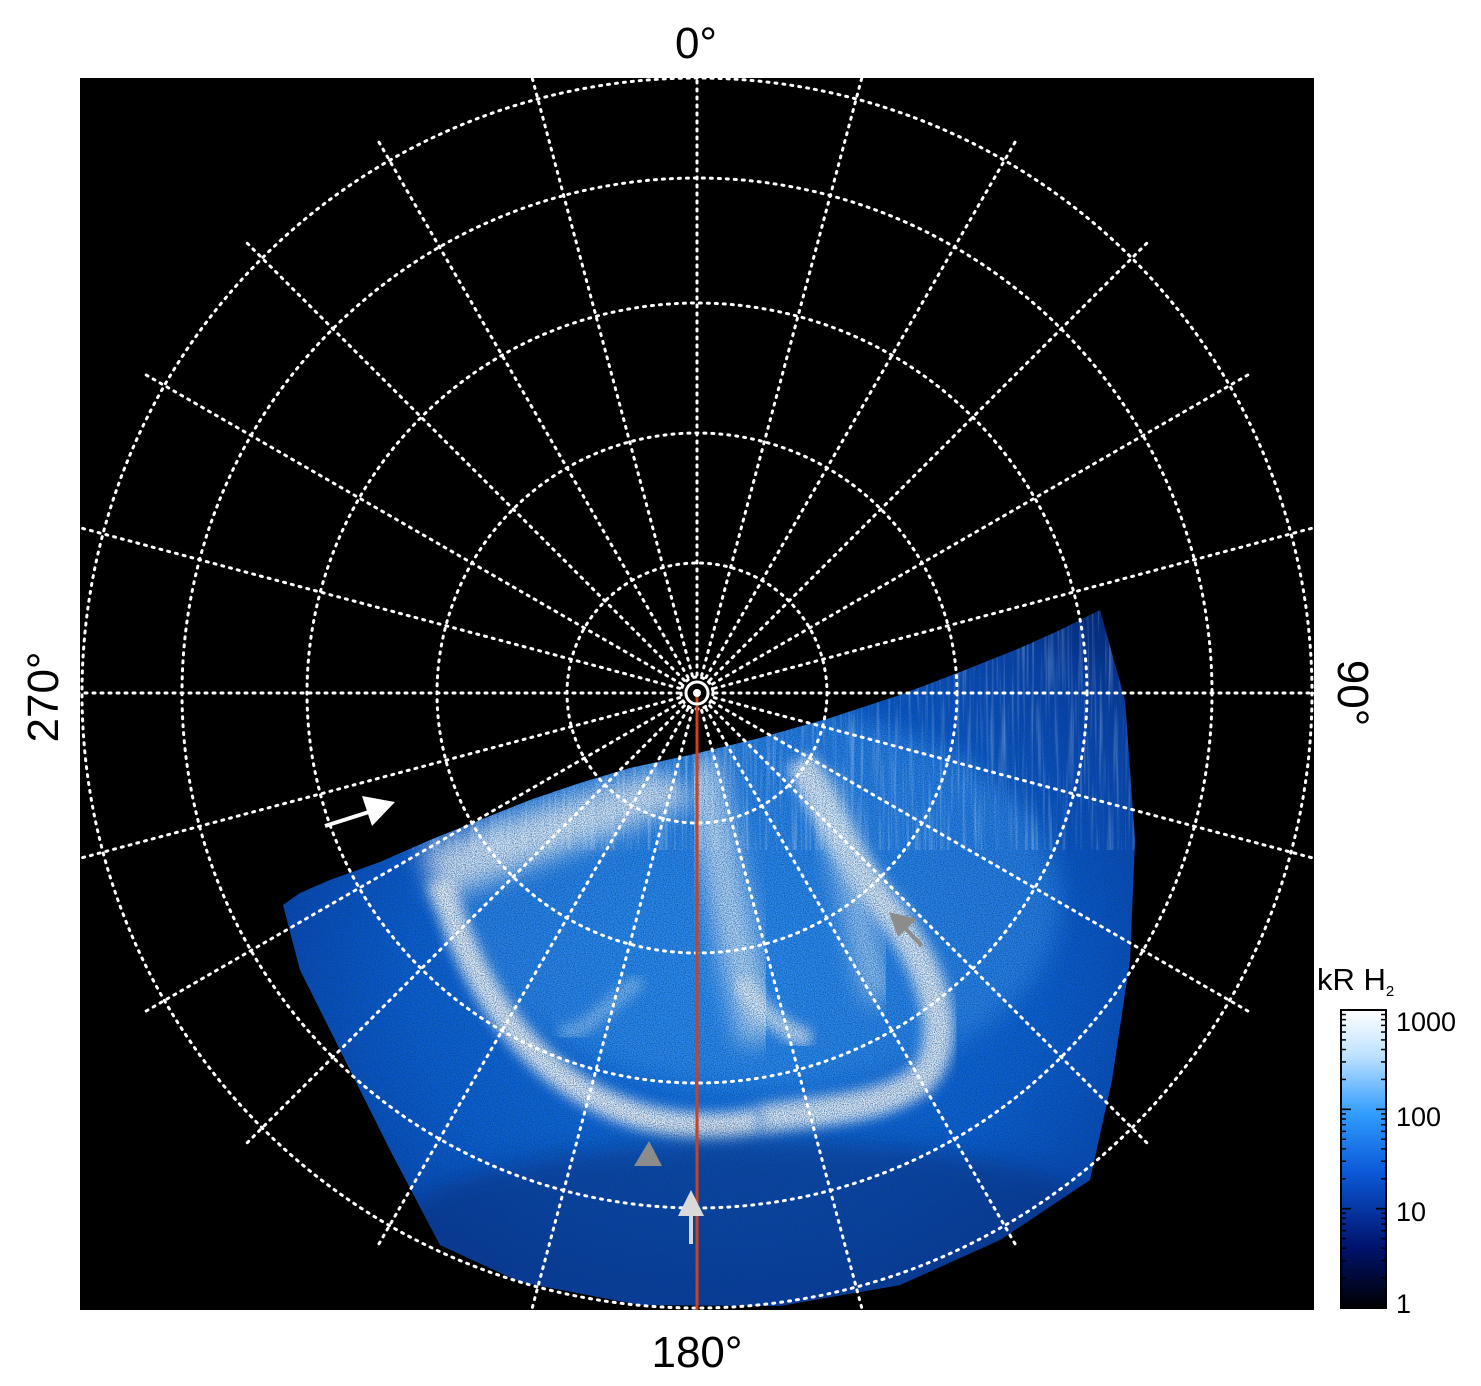 Image resolution: width=1481 pixels, height=1386 pixels. Describe the element at coordinates (1418, 1117) in the screenshot. I see `colorbar-tick-label-100: 100` at that location.